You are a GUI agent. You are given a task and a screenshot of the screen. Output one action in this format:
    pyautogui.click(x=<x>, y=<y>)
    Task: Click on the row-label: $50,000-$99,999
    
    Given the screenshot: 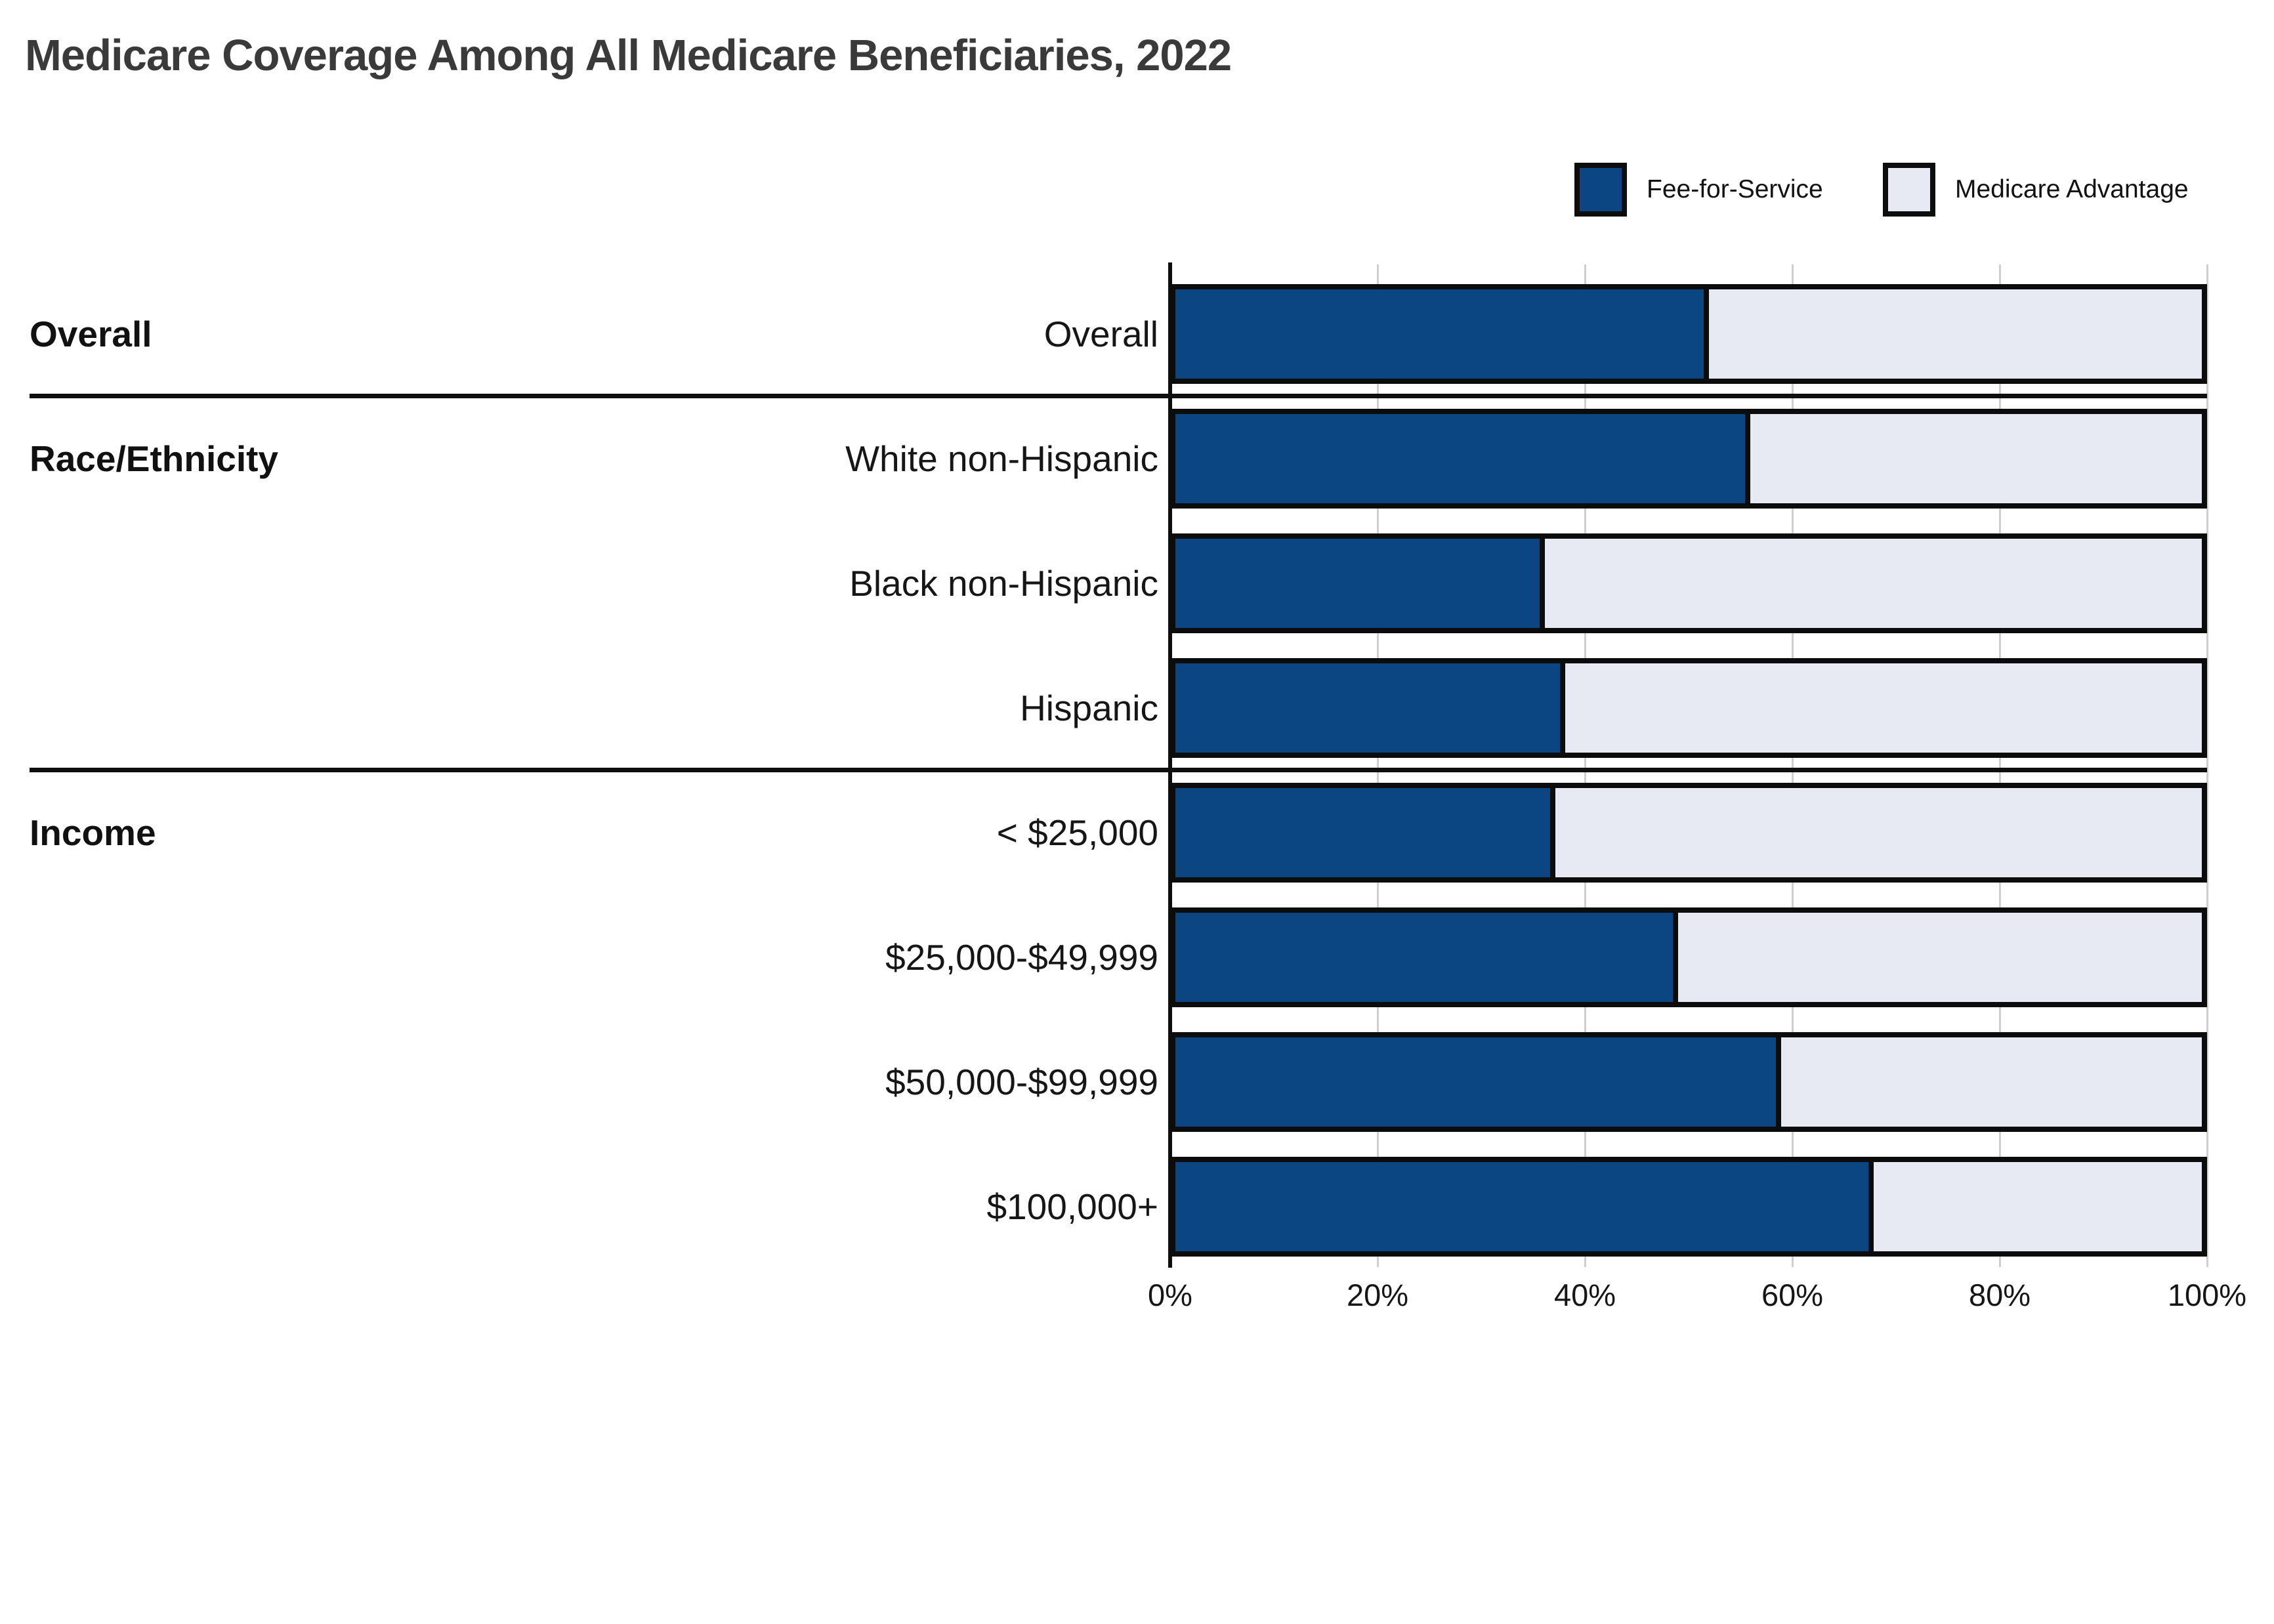 What is the action you would take?
    pyautogui.click(x=1021, y=1082)
    